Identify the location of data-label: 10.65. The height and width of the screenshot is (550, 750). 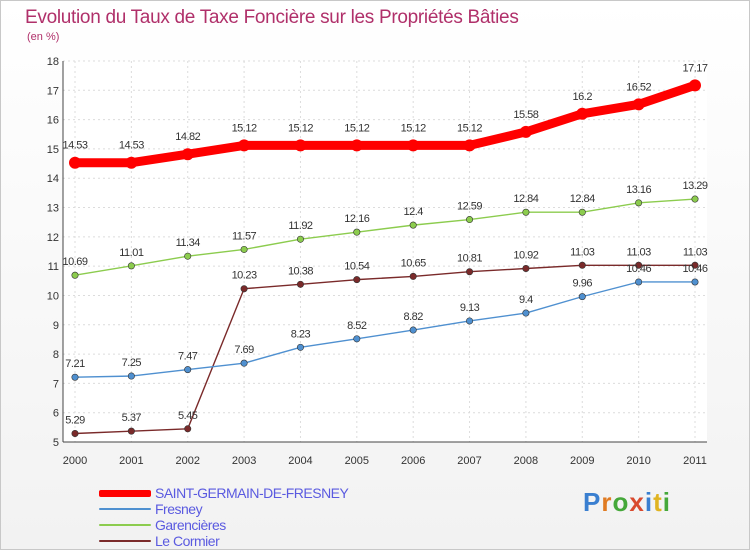
(413, 263).